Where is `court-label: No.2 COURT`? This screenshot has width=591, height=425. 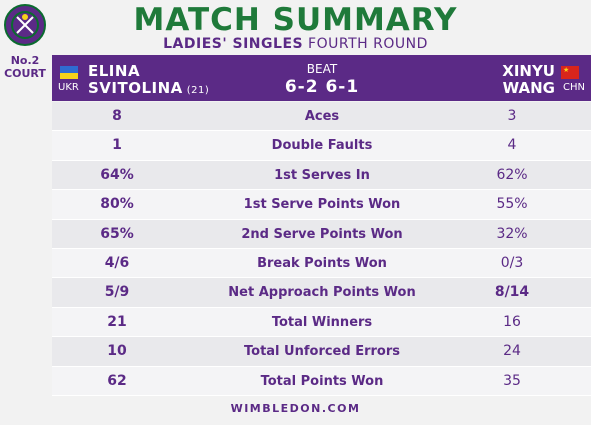
court-label: No.2 COURT is located at coordinates (25, 67).